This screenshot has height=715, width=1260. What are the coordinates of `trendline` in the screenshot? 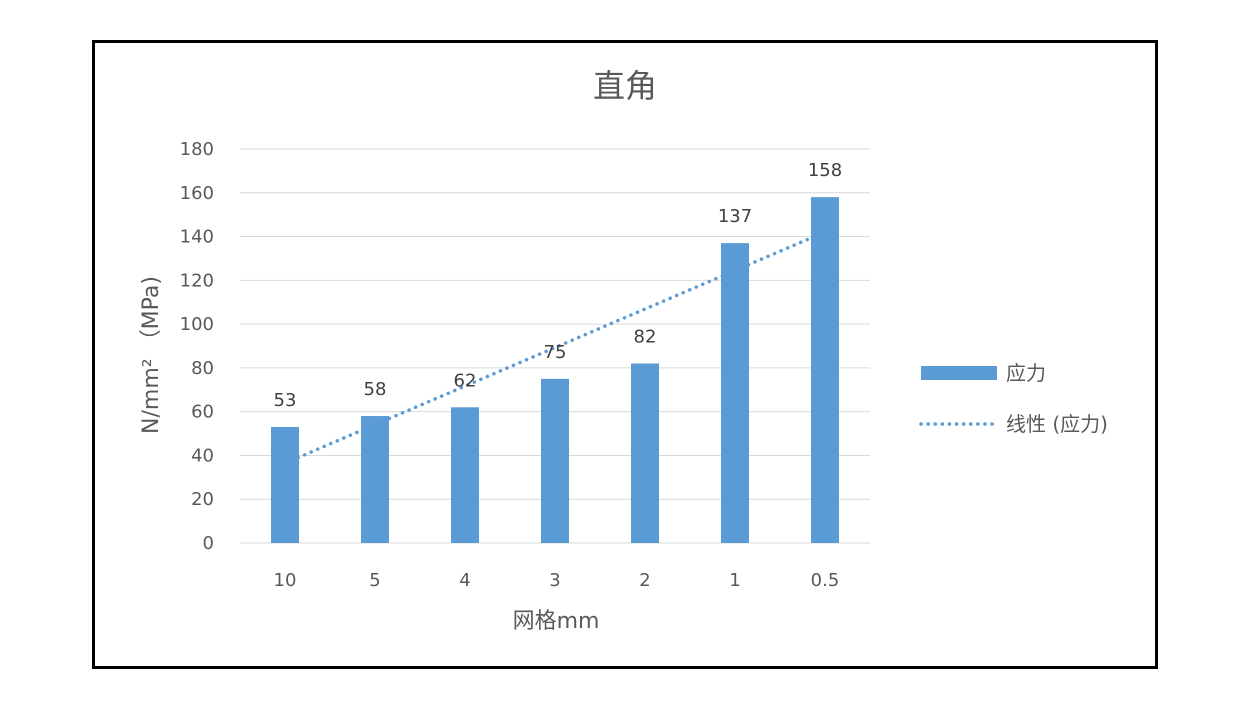 It's located at (555, 347).